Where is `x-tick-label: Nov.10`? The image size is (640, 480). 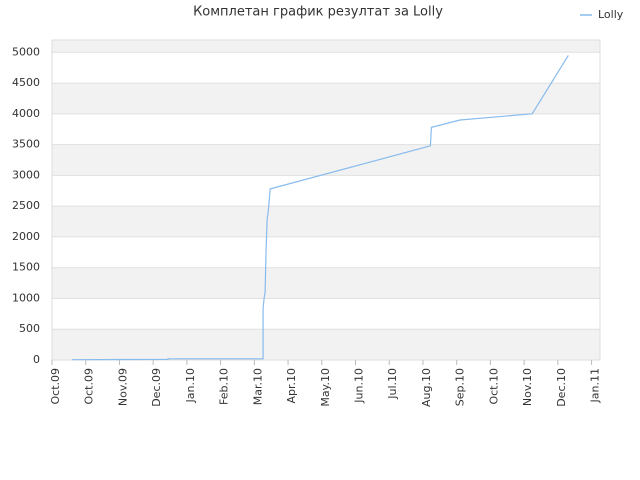 x-tick-label: Nov.10 is located at coordinates (527, 387).